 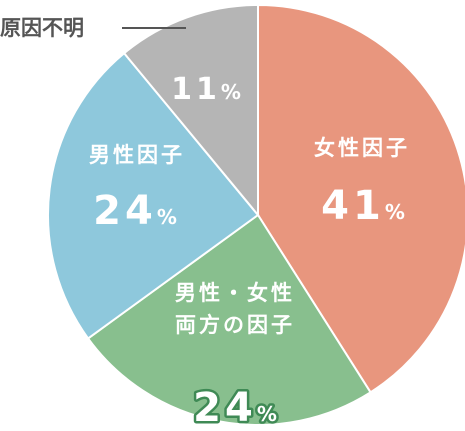 I want to click on value-label: 24%, so click(x=237, y=408).